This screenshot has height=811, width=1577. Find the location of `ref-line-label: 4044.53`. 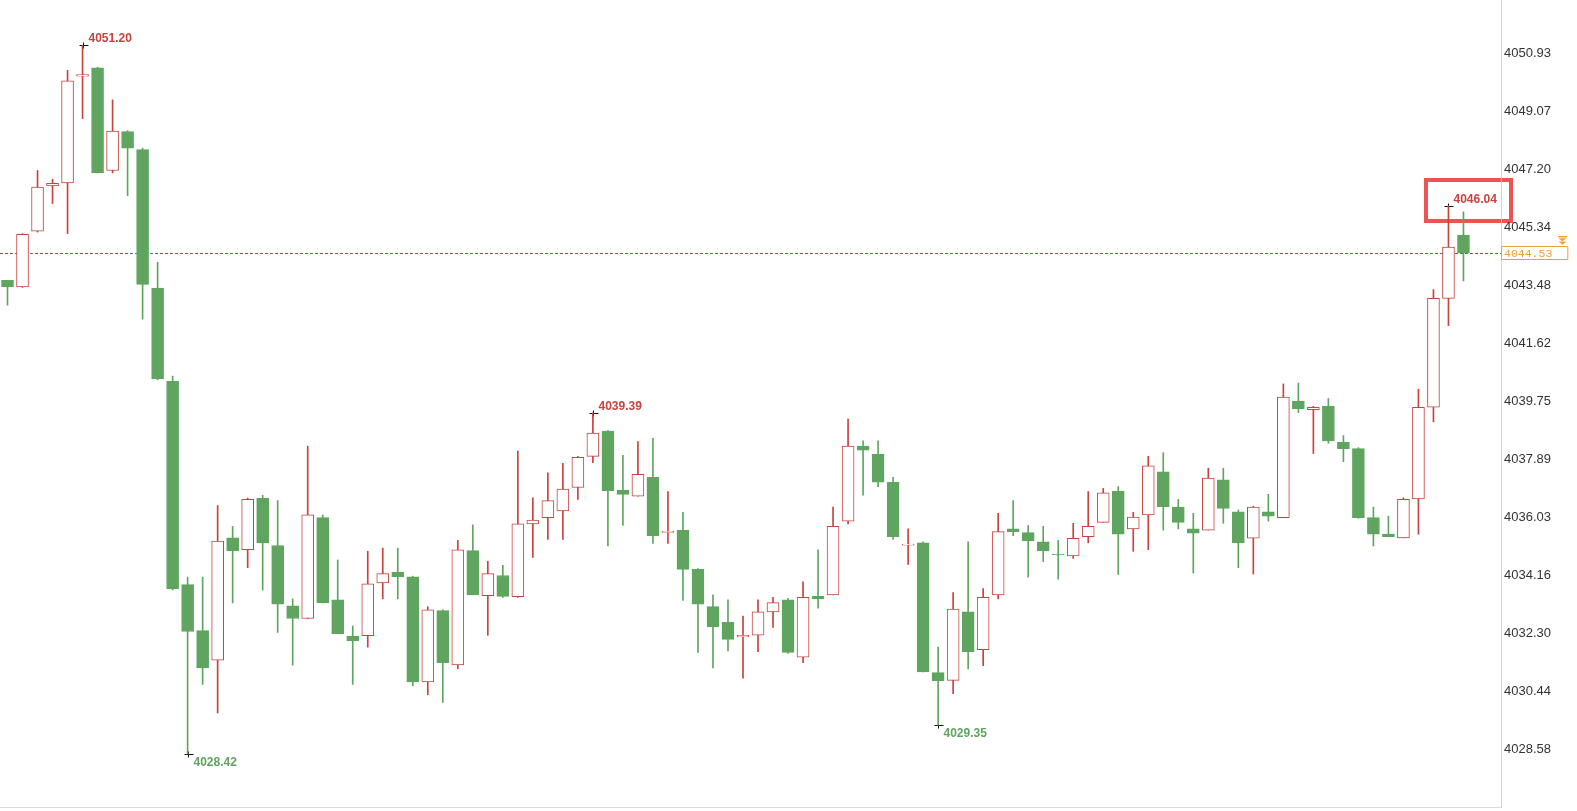

ref-line-label: 4044.53 is located at coordinates (1528, 254).